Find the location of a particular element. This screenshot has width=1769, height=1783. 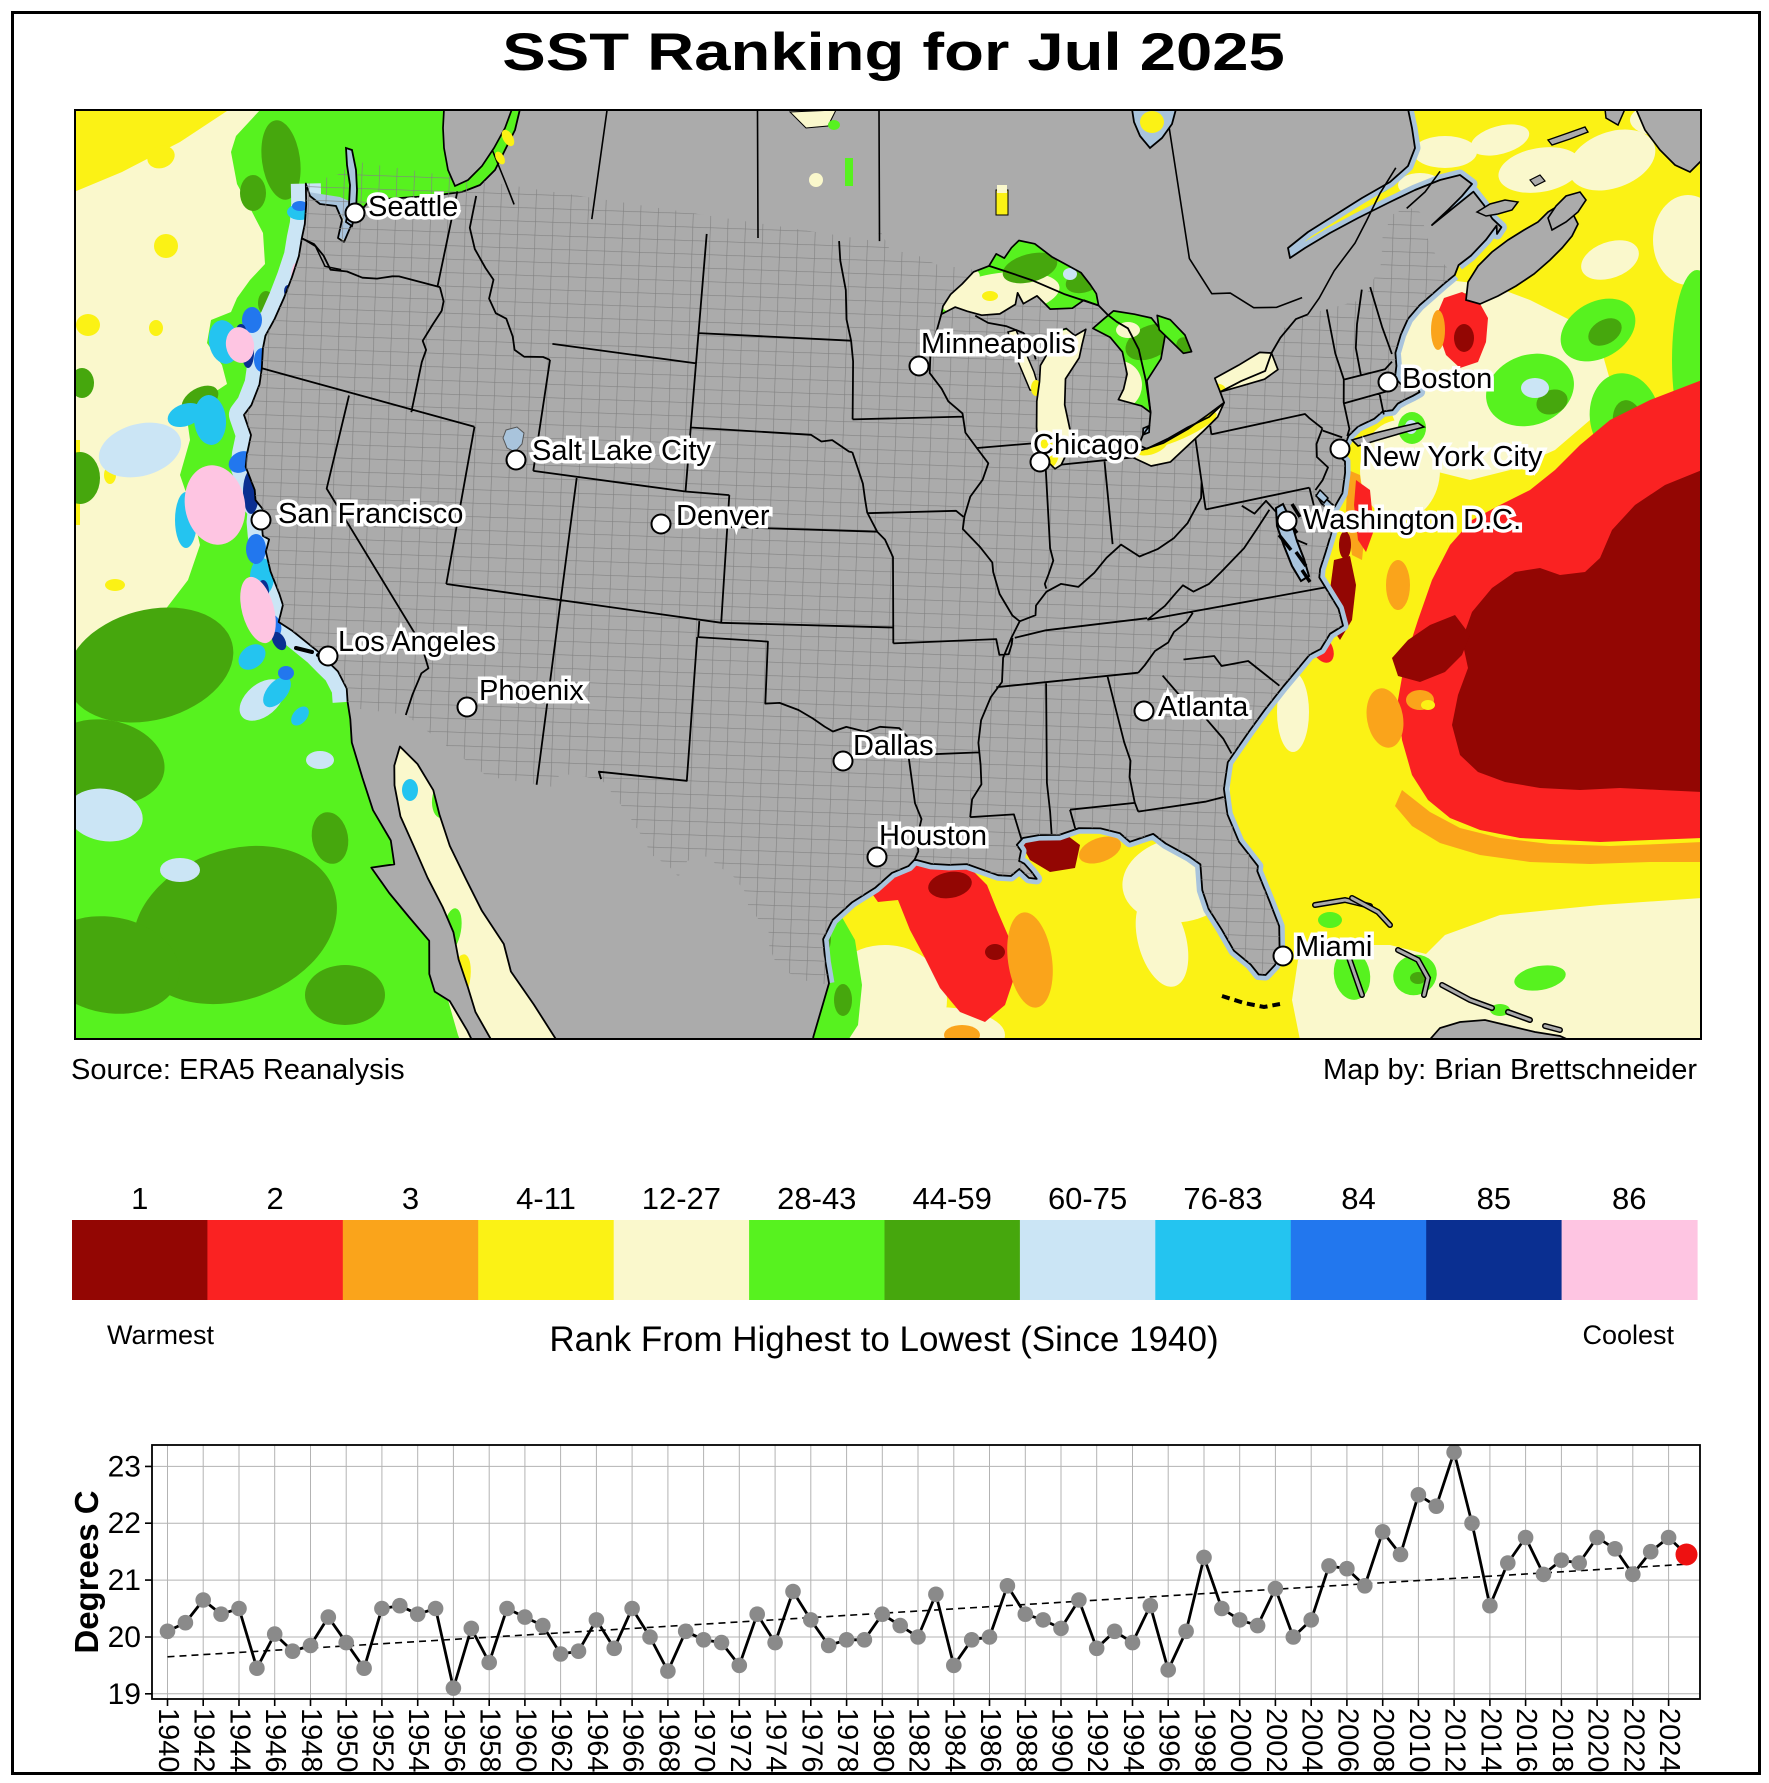

svg-text: 1990 is located at coordinates (1062, 1740).